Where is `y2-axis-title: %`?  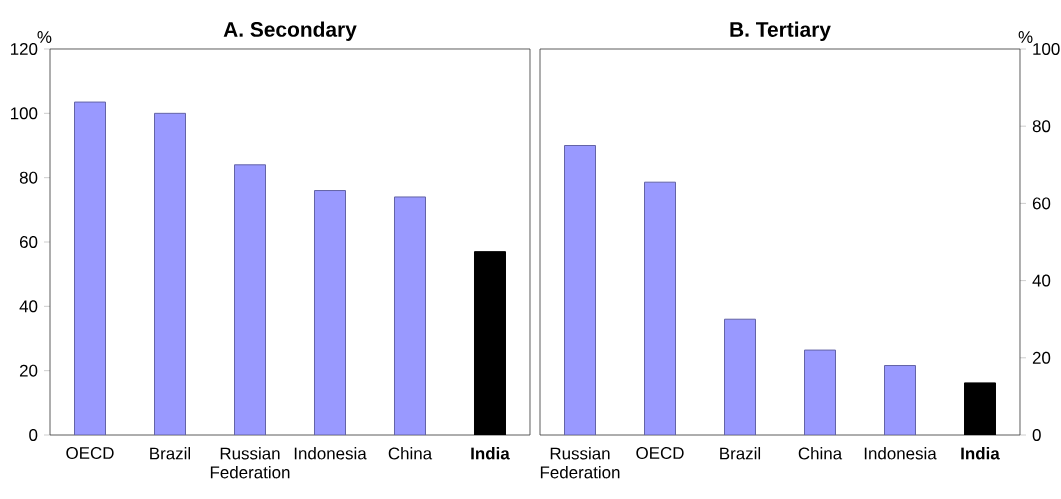
y2-axis-title: % is located at coordinates (1025, 37).